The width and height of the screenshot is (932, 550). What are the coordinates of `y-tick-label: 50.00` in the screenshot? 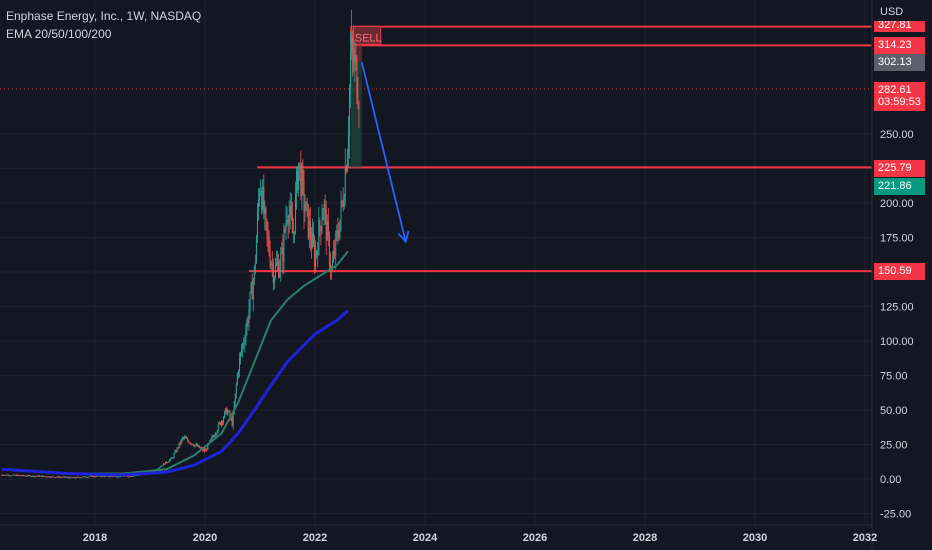 It's located at (894, 411).